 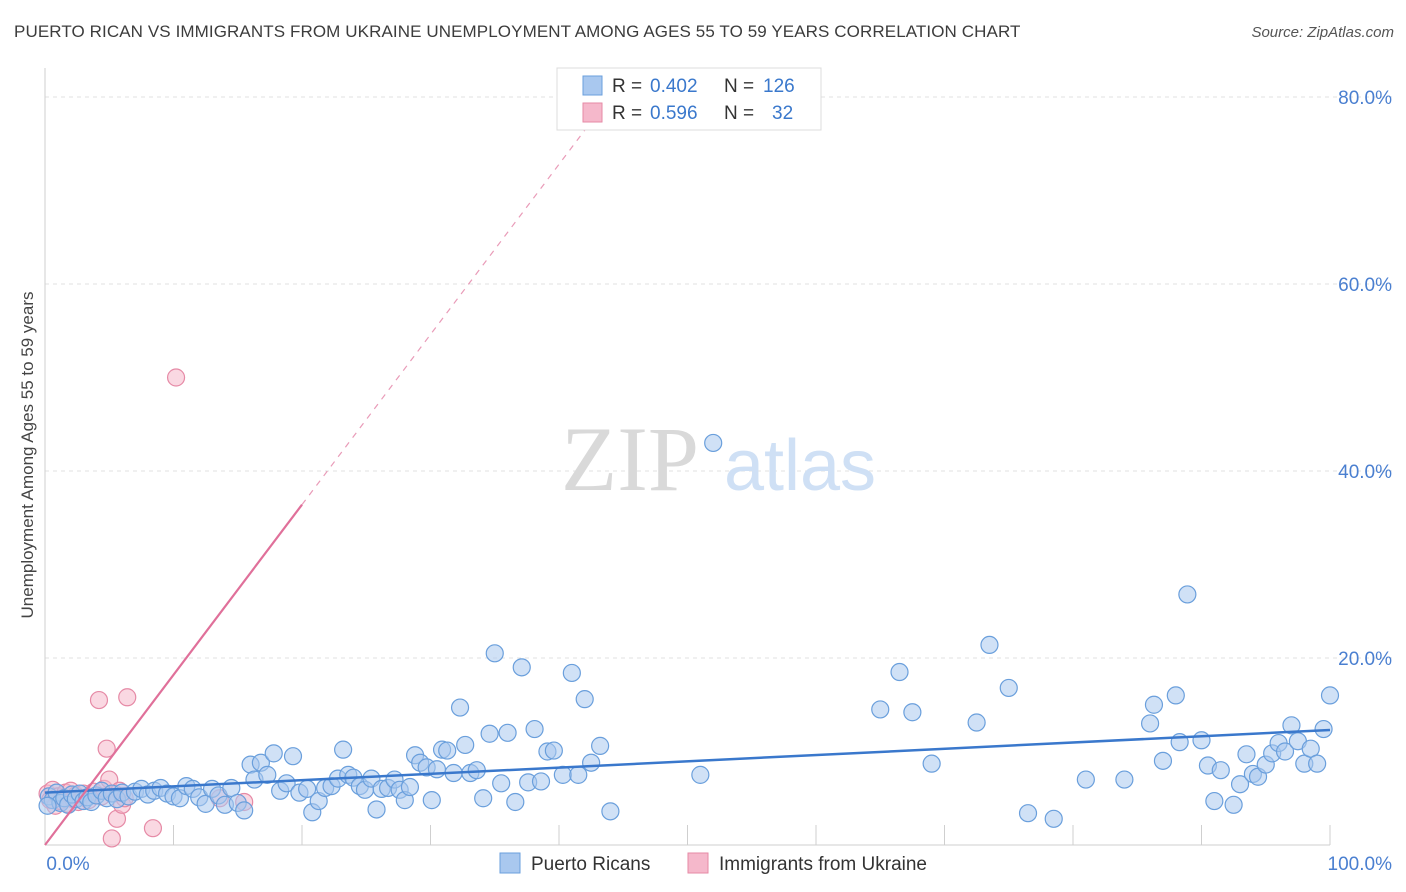 What do you see at coordinates (510, 863) in the screenshot?
I see `legend-swatch-puerto-ricans` at bounding box center [510, 863].